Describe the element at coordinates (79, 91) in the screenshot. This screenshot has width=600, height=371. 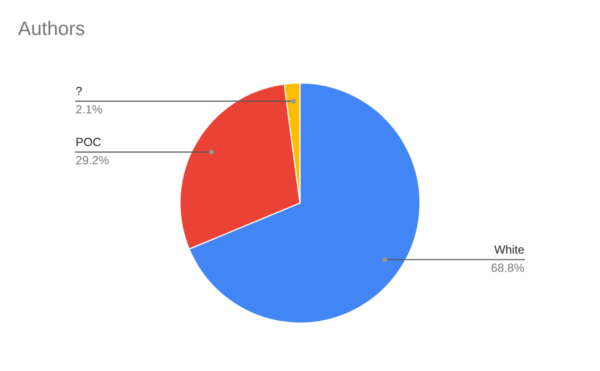
I see `slice-label: ?` at that location.